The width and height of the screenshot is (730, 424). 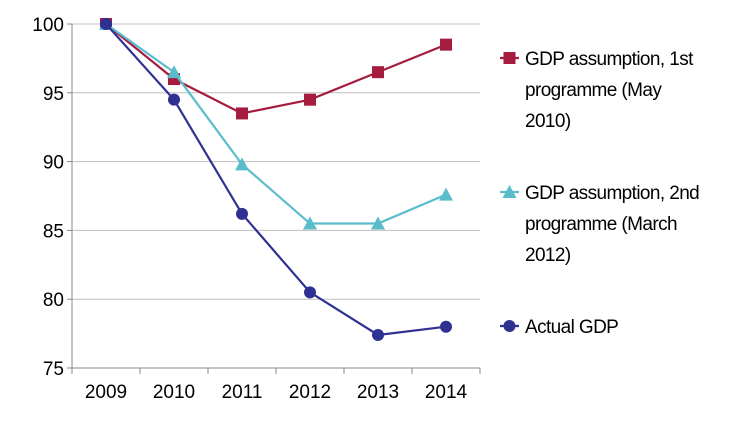 I want to click on y-tick-label-85: 85, so click(x=53, y=231).